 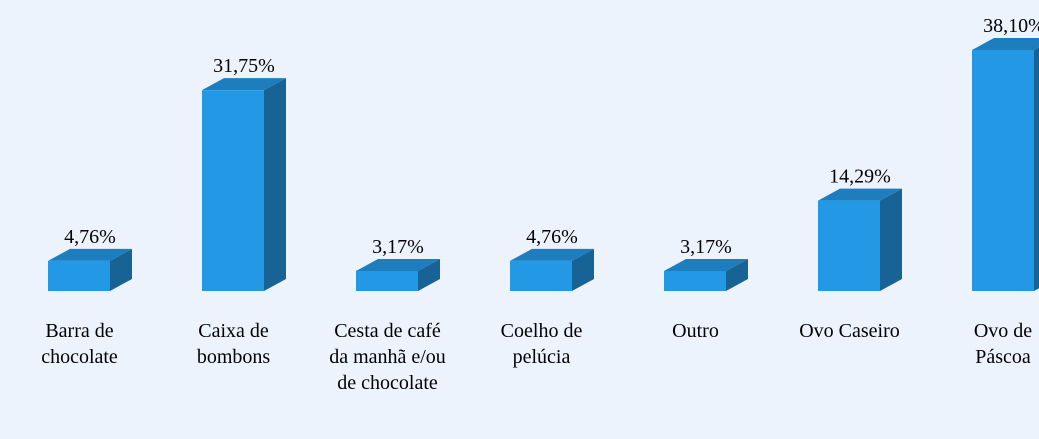 I want to click on x-tick-label: Coelho de pelúcia, so click(x=541, y=344).